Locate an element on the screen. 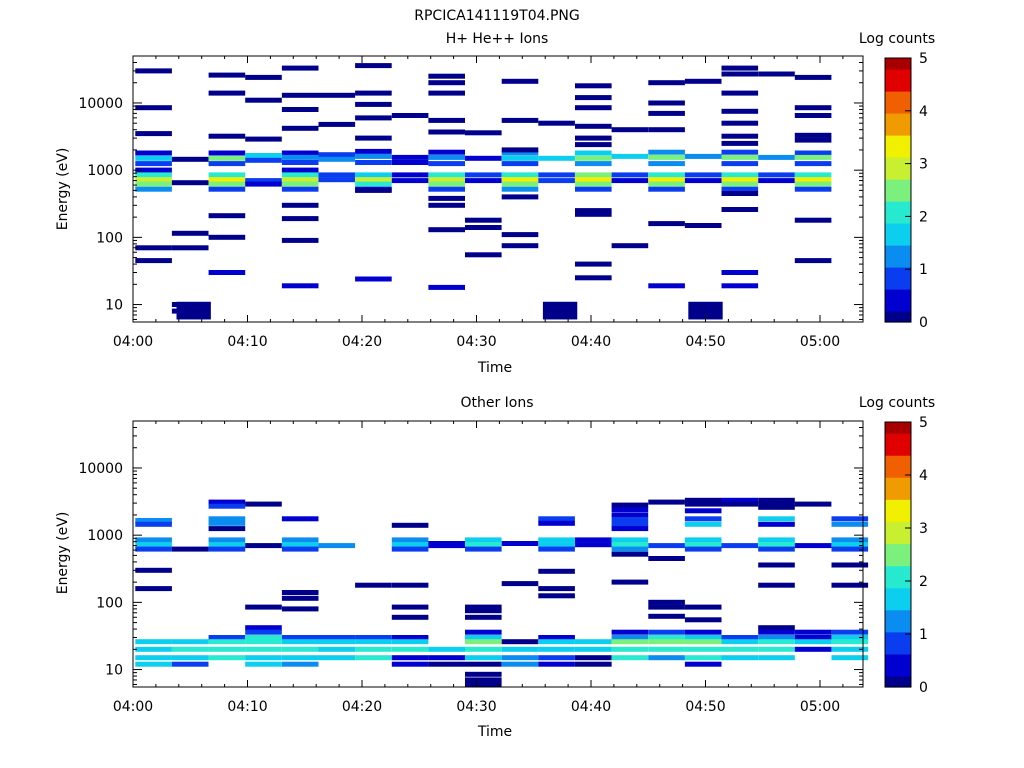  colorbar-tick-label: 3 is located at coordinates (923, 165).